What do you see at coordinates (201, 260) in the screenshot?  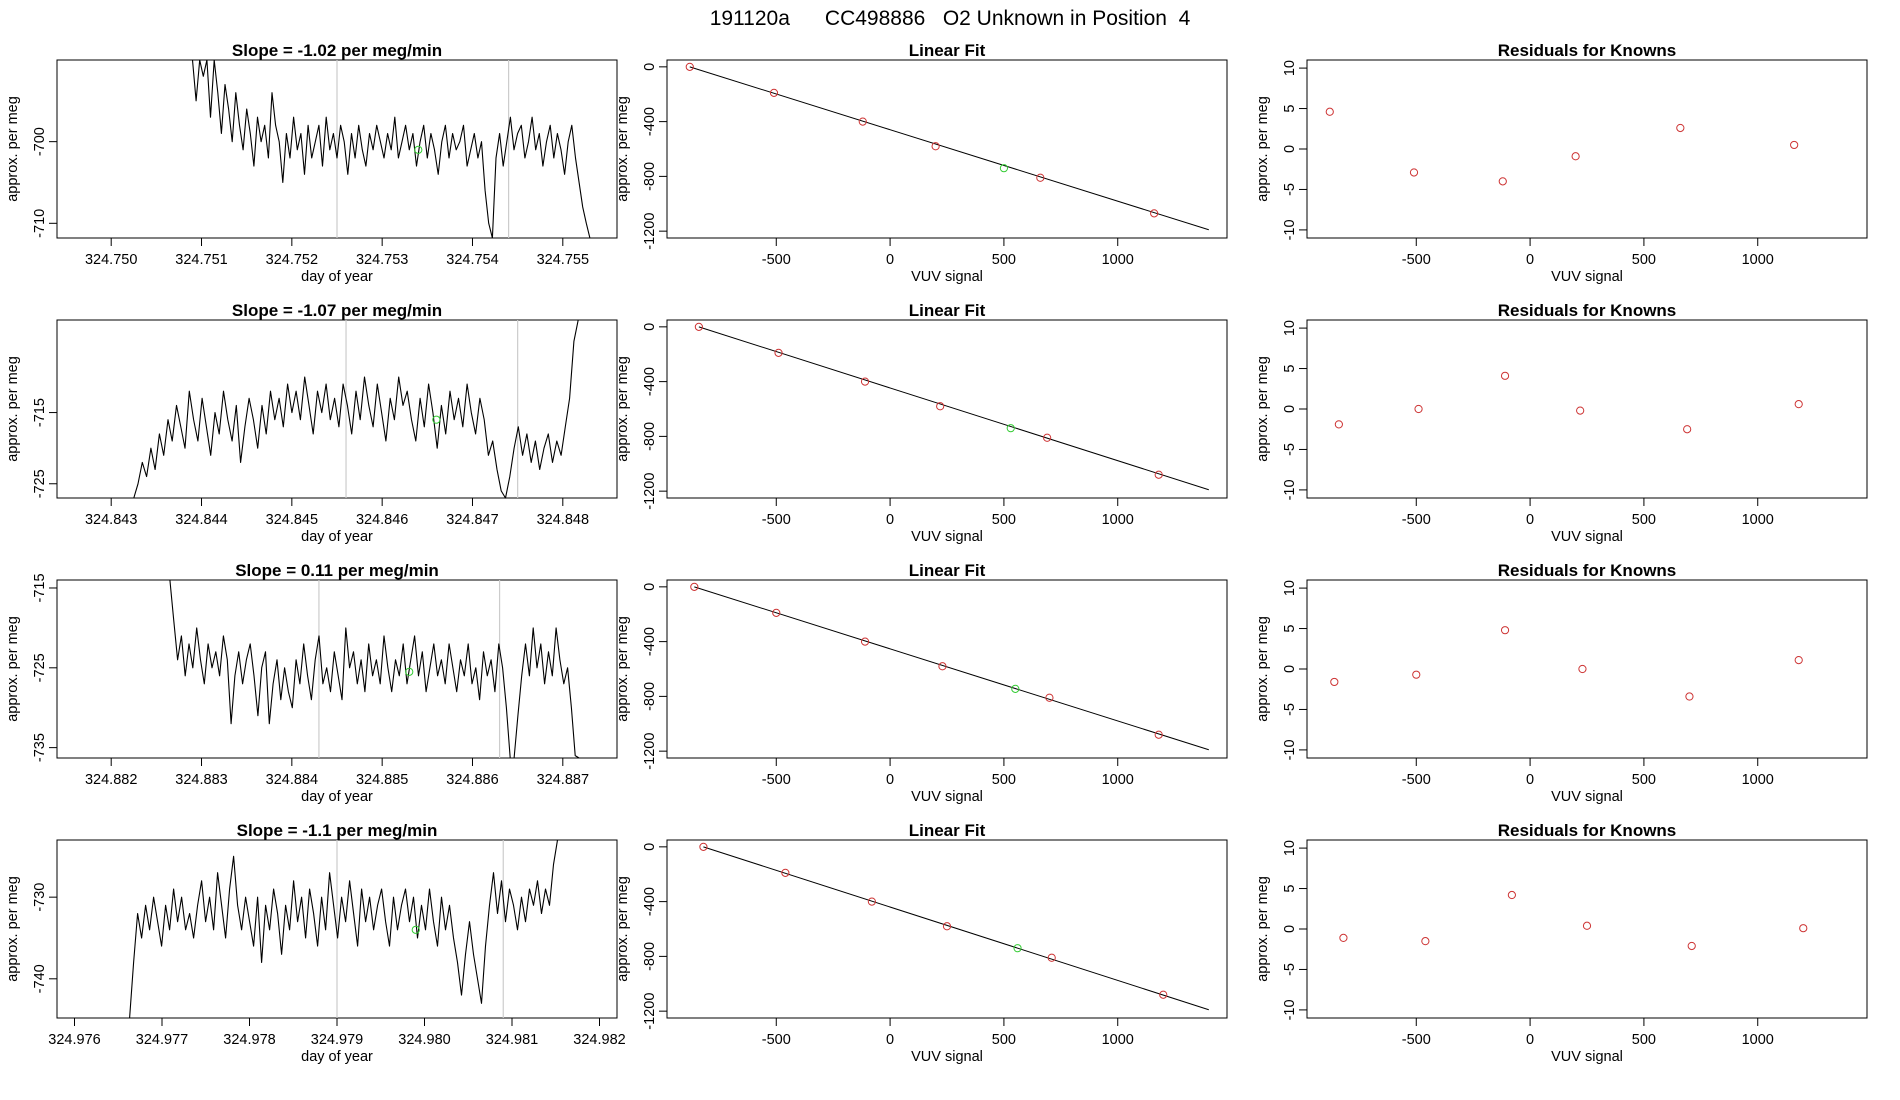 I see `x-tick-label: 324.751` at bounding box center [201, 260].